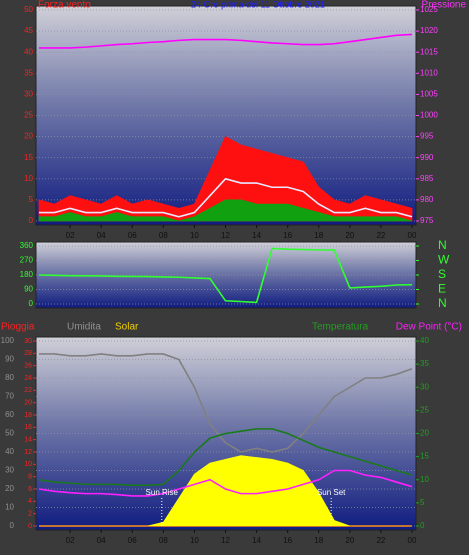  Describe the element at coordinates (340, 327) in the screenshot. I see `legend-label: Temperatura` at that location.